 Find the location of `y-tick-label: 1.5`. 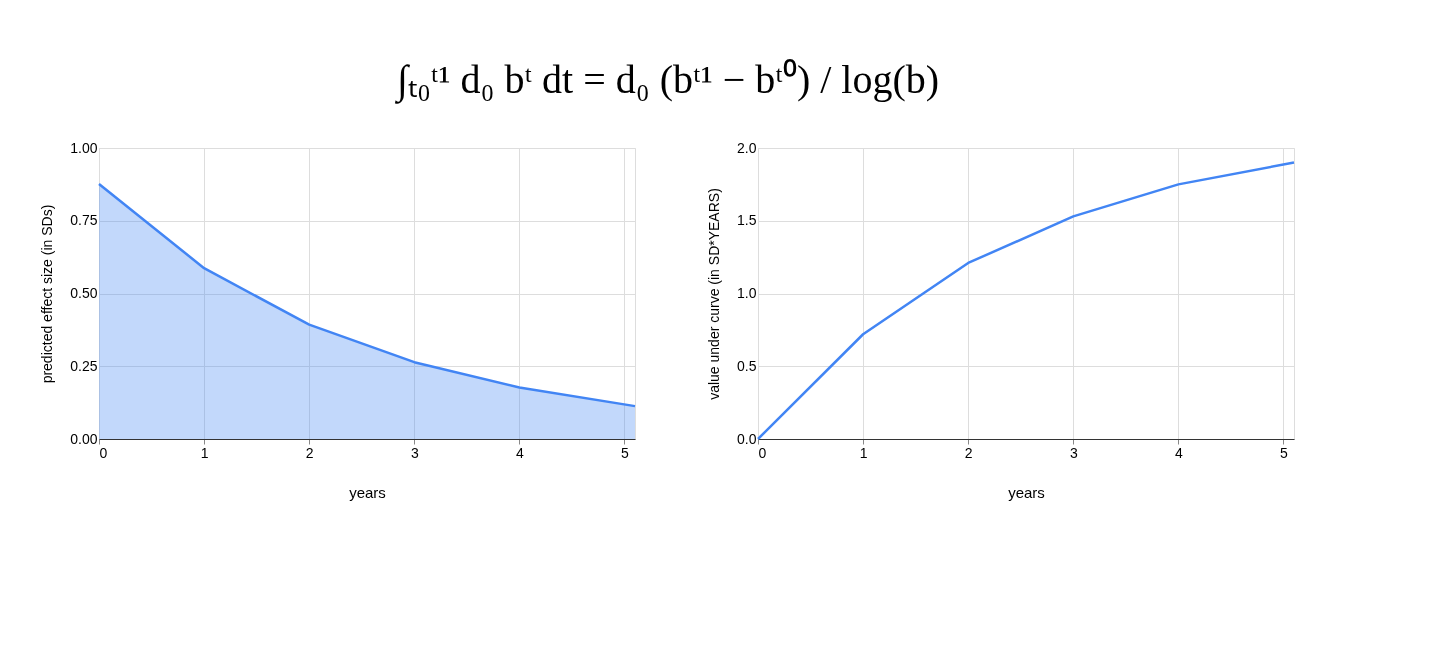

y-tick-label: 1.5 is located at coordinates (747, 220).